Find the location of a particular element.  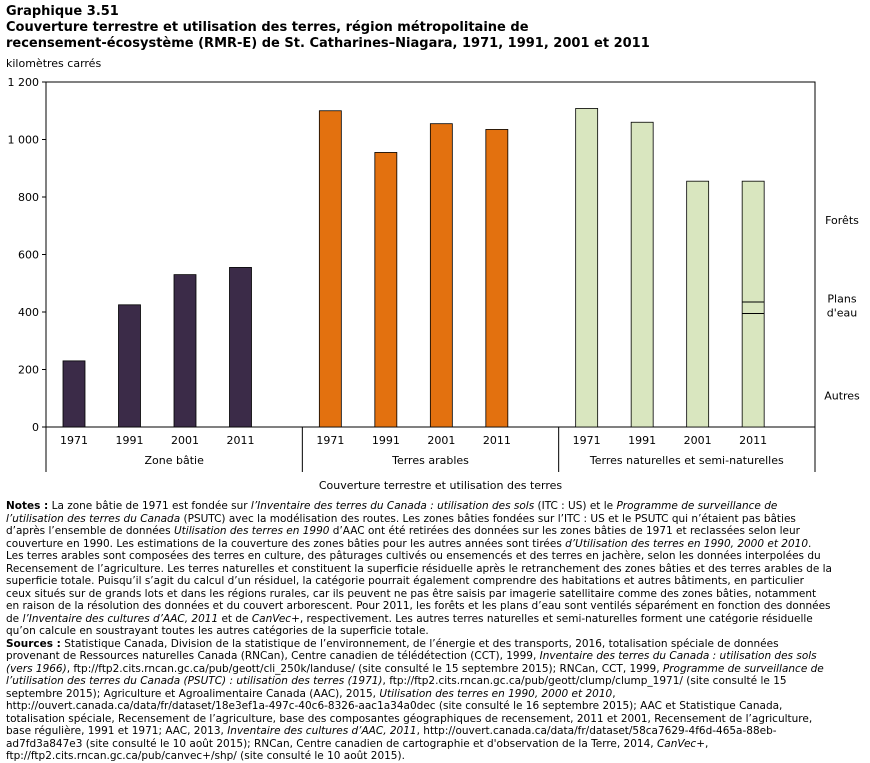

notes-label: Notes : is located at coordinates (27, 506).